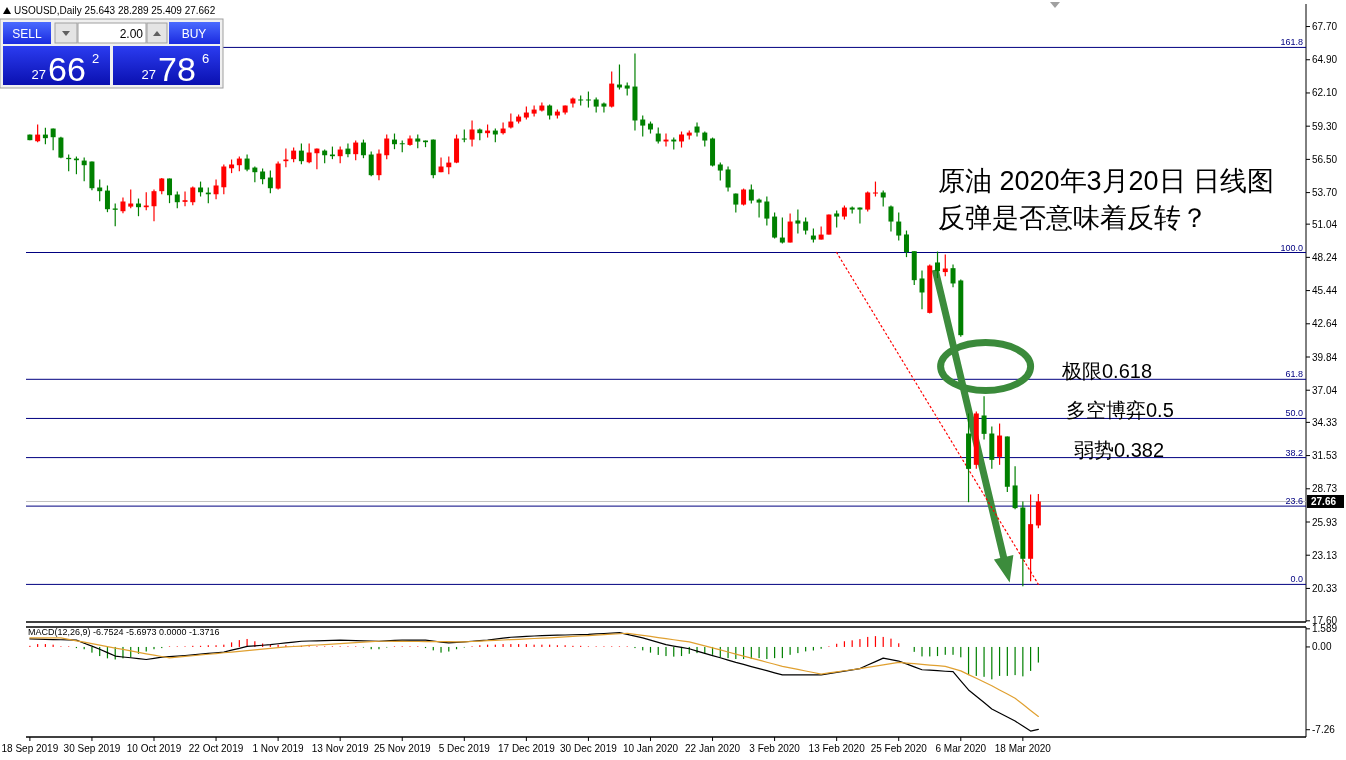 The width and height of the screenshot is (1346, 760). Describe the element at coordinates (115, 10) in the screenshot. I see `annotation: USOUSD,Daily 25.643 28.289 25.409 27.662` at that location.